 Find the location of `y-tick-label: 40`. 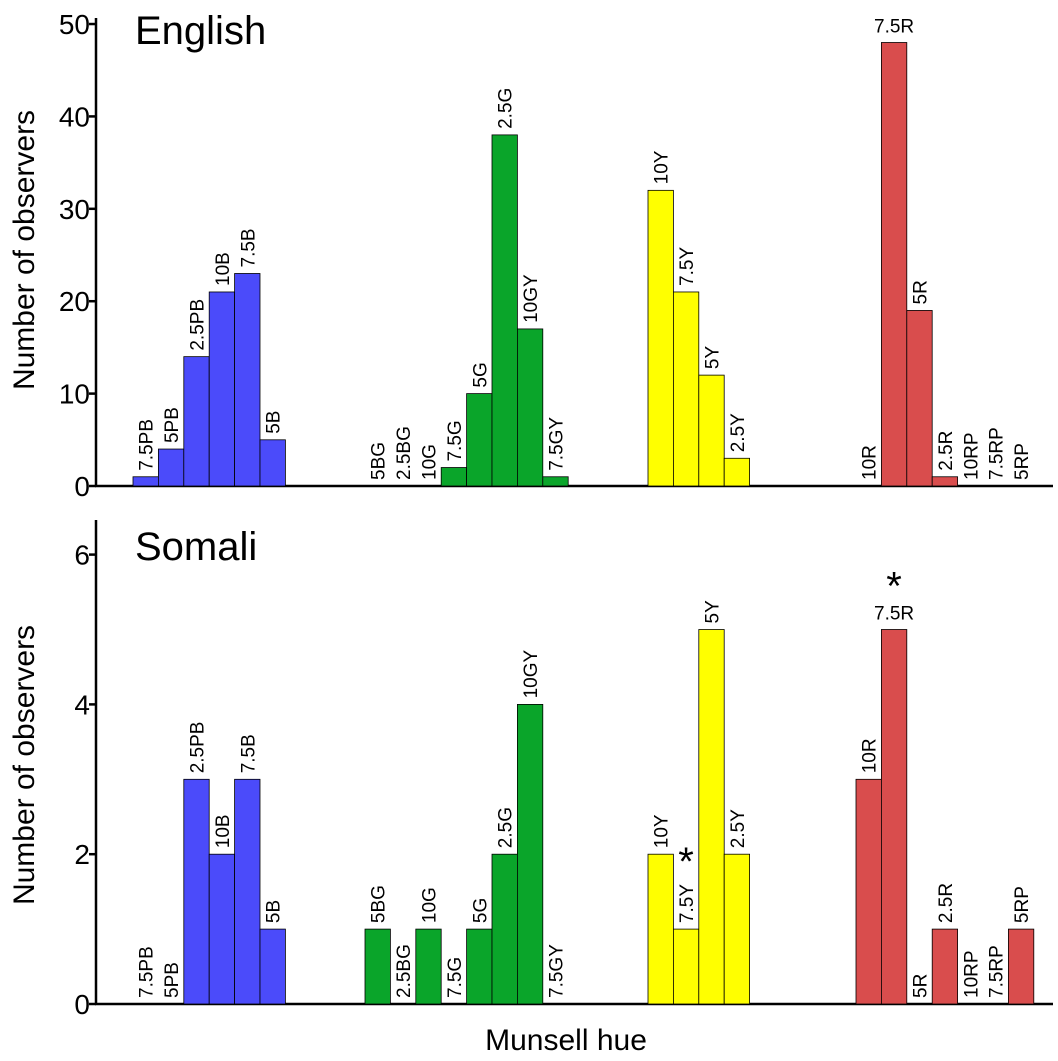

y-tick-label: 40 is located at coordinates (74, 116).